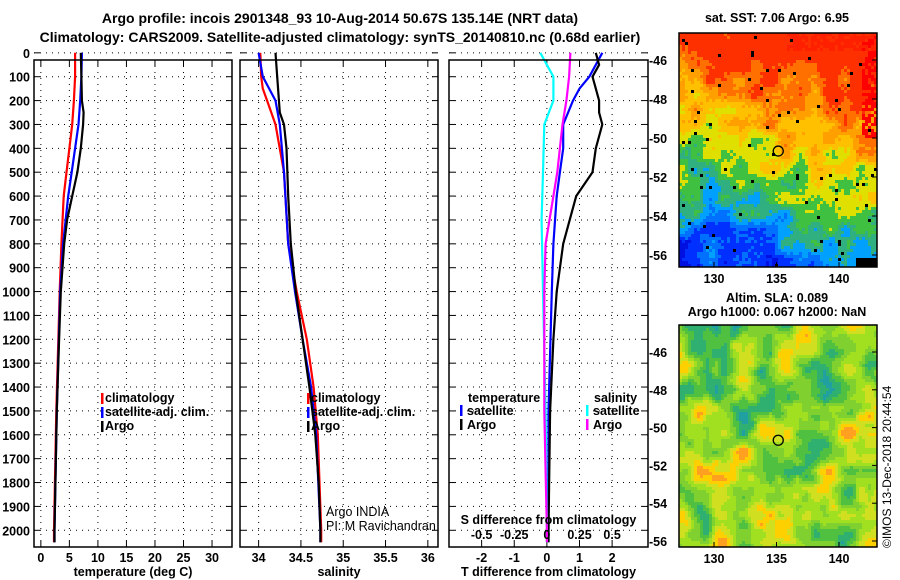 The height and width of the screenshot is (580, 900). Describe the element at coordinates (549, 520) in the screenshot. I see `secondary-x-axis-label: S difference from climatology` at that location.